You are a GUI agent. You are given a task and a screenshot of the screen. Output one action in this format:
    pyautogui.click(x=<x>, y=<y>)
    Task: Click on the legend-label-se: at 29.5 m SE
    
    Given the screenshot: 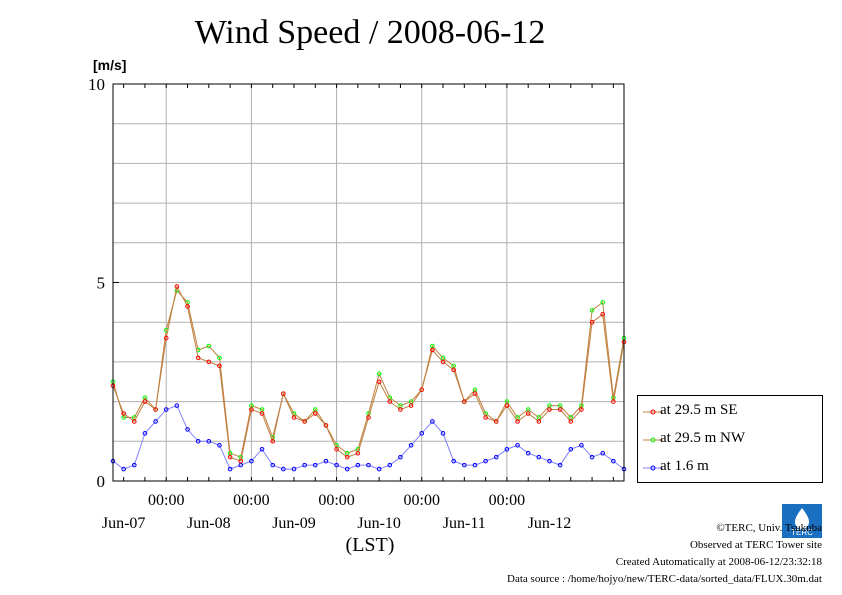 What is the action you would take?
    pyautogui.click(x=699, y=410)
    